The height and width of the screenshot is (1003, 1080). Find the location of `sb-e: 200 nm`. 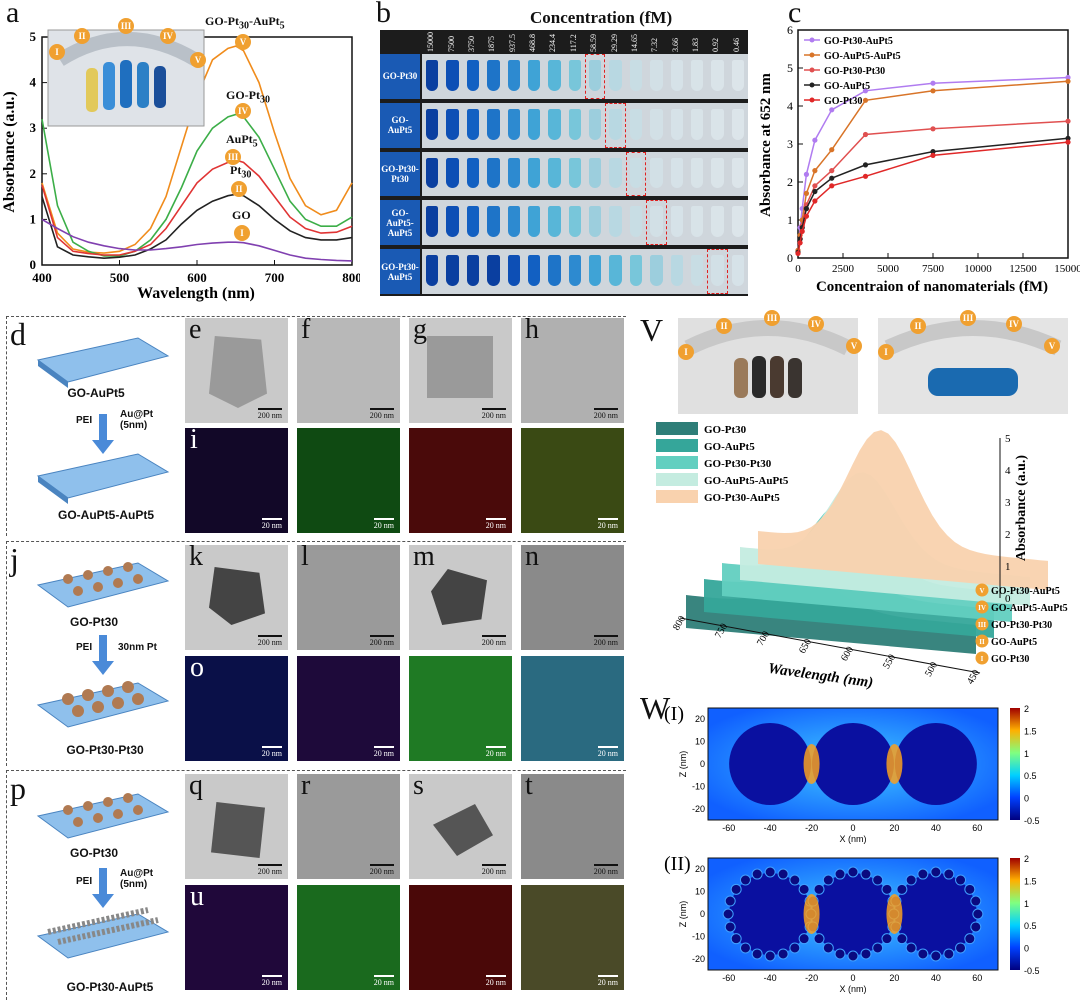

sb-e: 200 nm is located at coordinates (269, 414).